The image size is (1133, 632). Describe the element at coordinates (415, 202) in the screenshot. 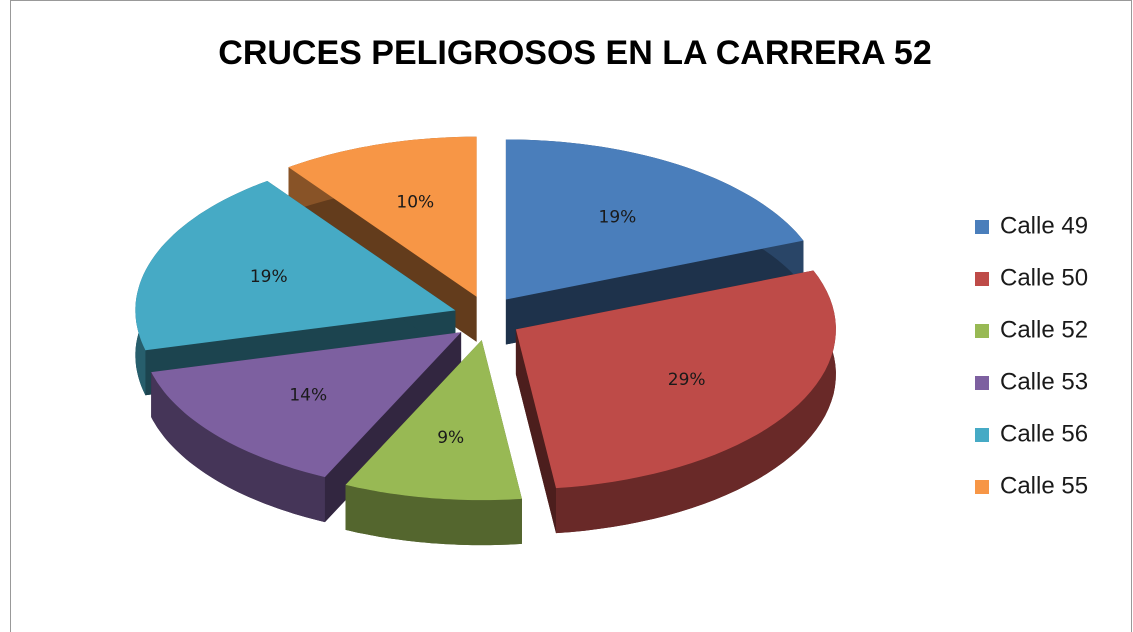

I see `data-label: 10%` at that location.